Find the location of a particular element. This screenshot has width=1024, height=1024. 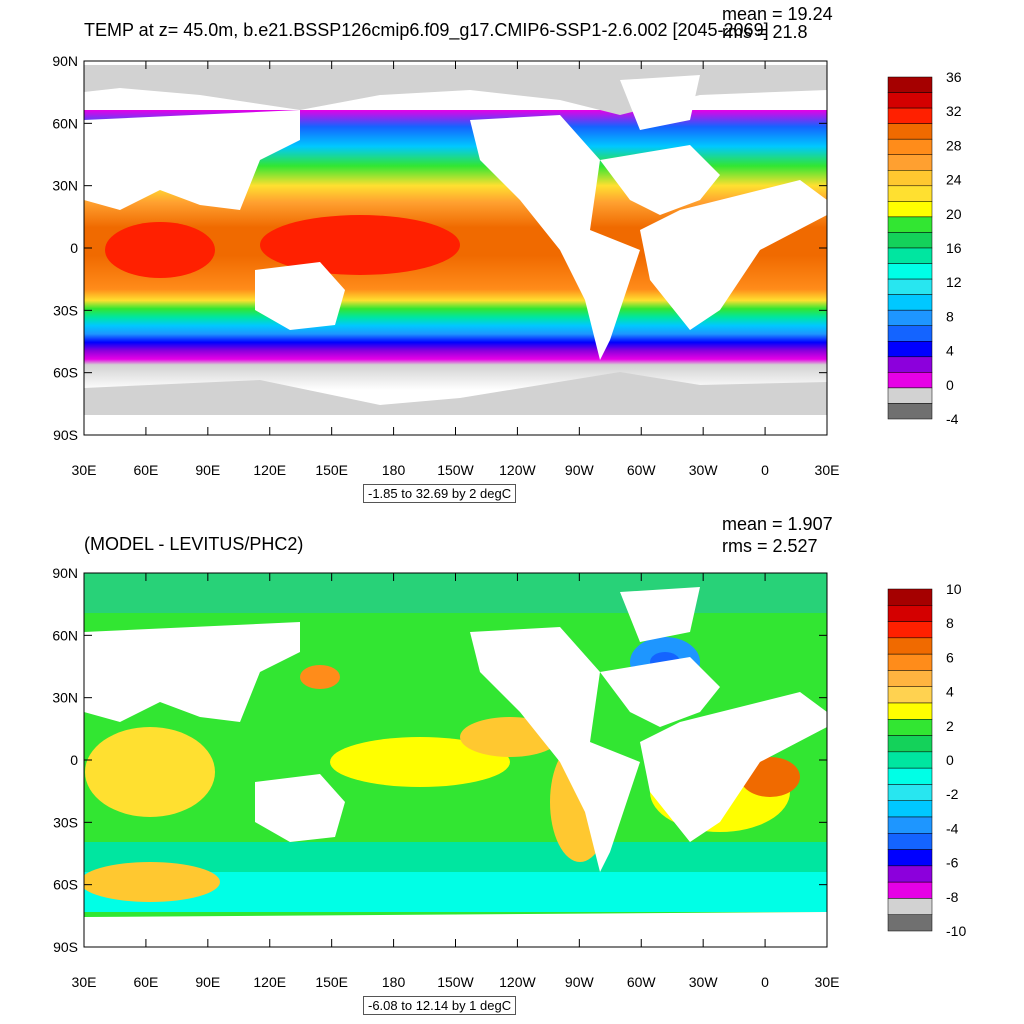

chart-title: (MODEL - LEVITUS/PHC2) is located at coordinates (194, 544).